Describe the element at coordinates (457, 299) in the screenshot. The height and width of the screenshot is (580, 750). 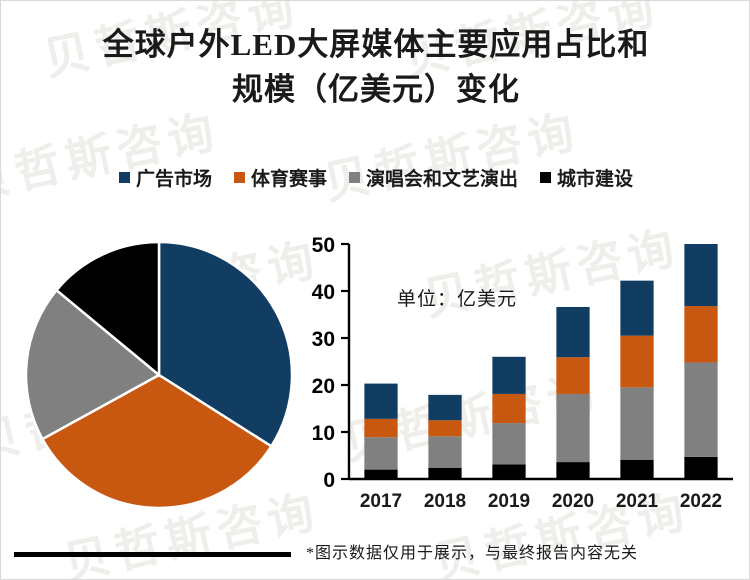
I see `unit-annotation: 单位：亿美元` at that location.